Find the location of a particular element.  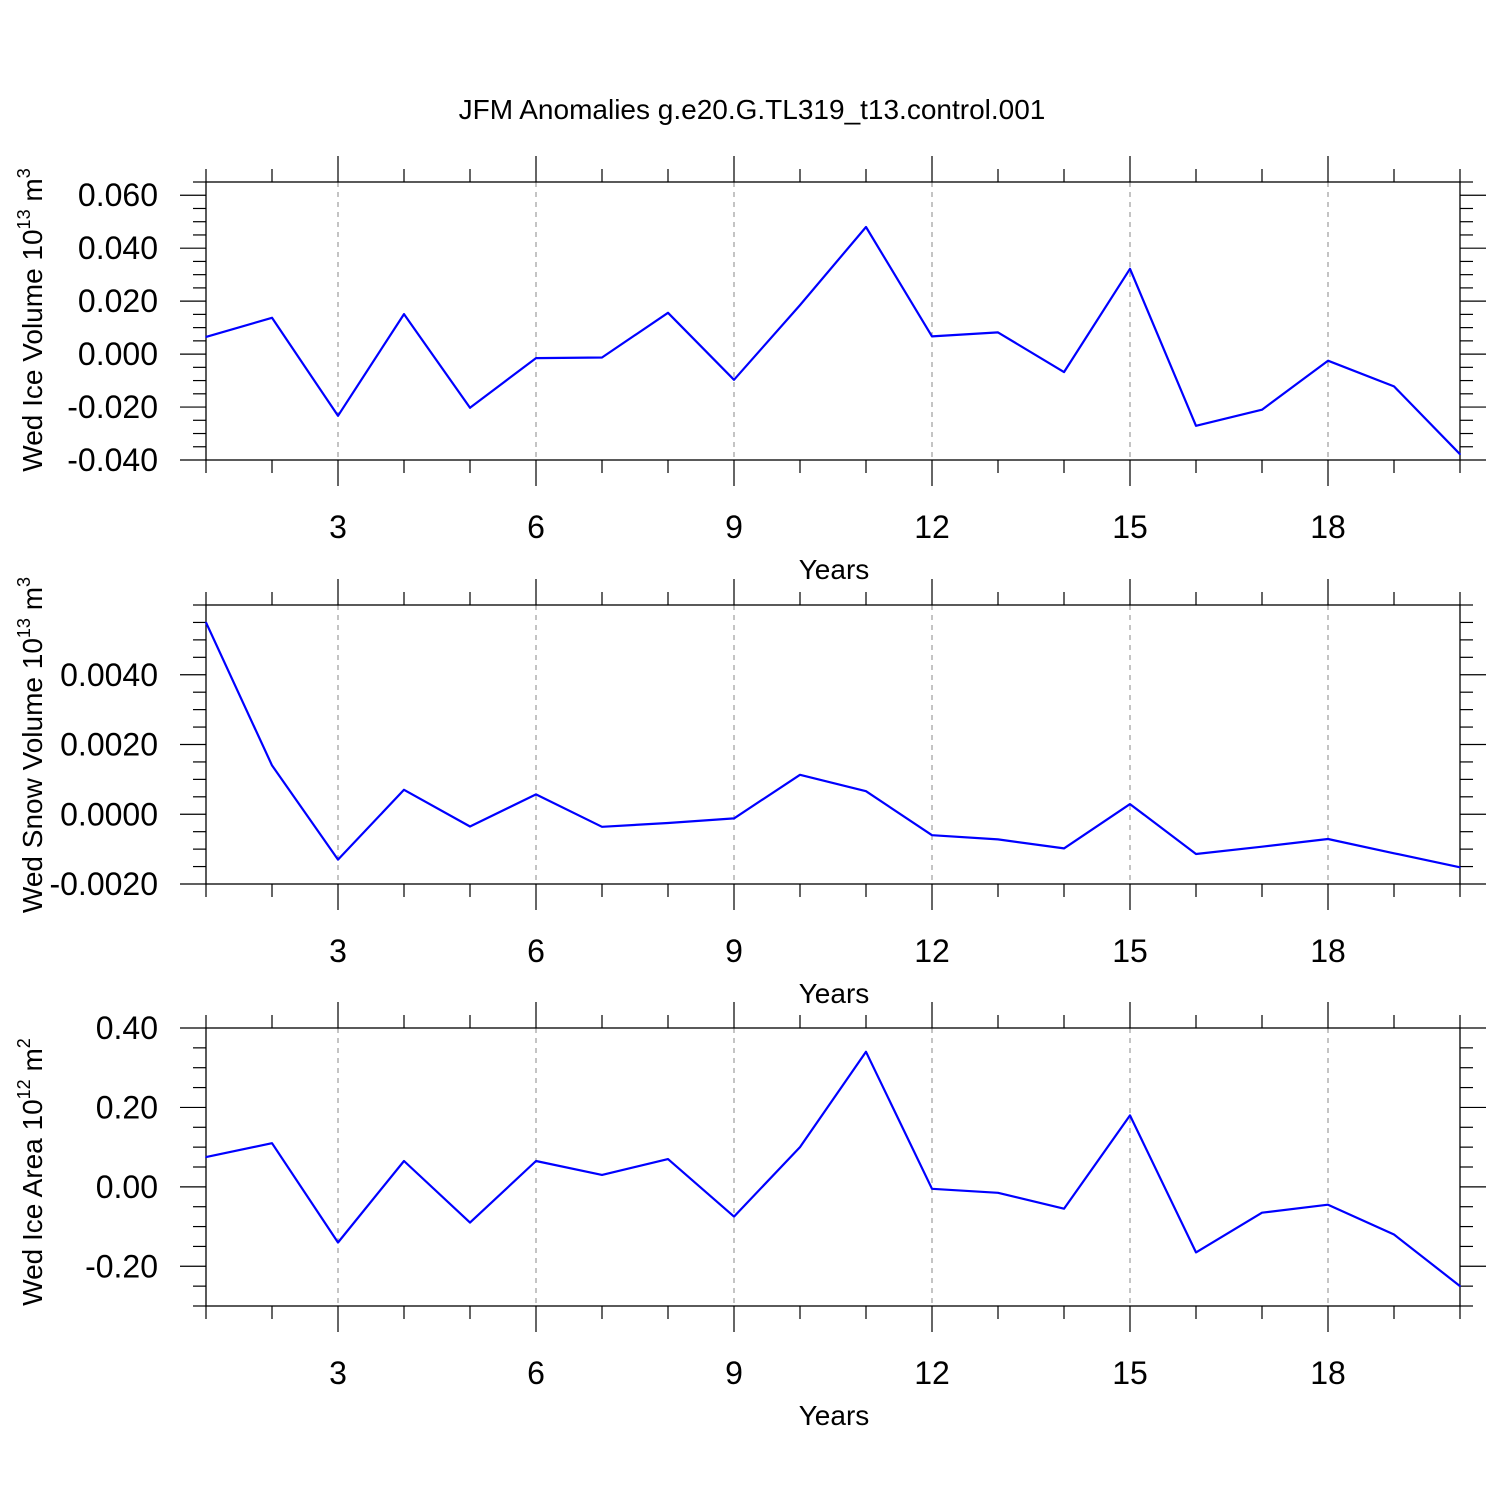

y-tick-label: 0.0020 is located at coordinates (109, 745).